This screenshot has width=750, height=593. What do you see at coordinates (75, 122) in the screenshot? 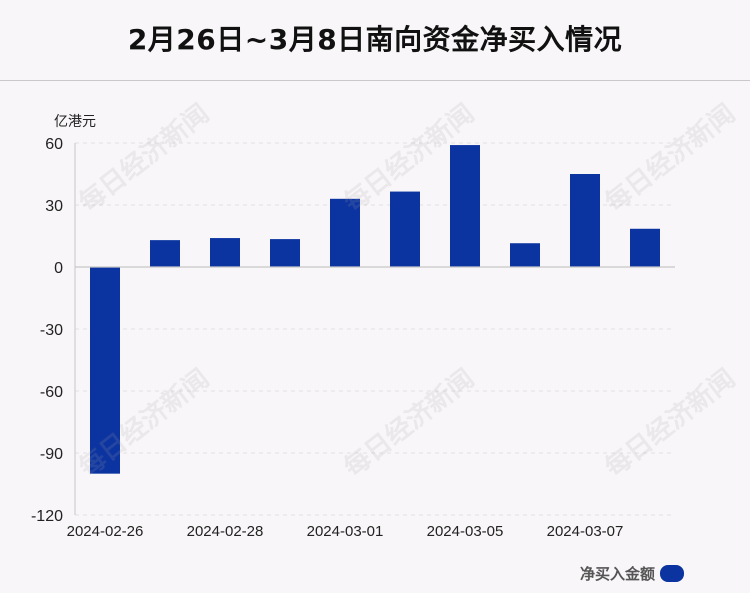
I see `y-axis-unit-label: 亿港元` at bounding box center [75, 122].